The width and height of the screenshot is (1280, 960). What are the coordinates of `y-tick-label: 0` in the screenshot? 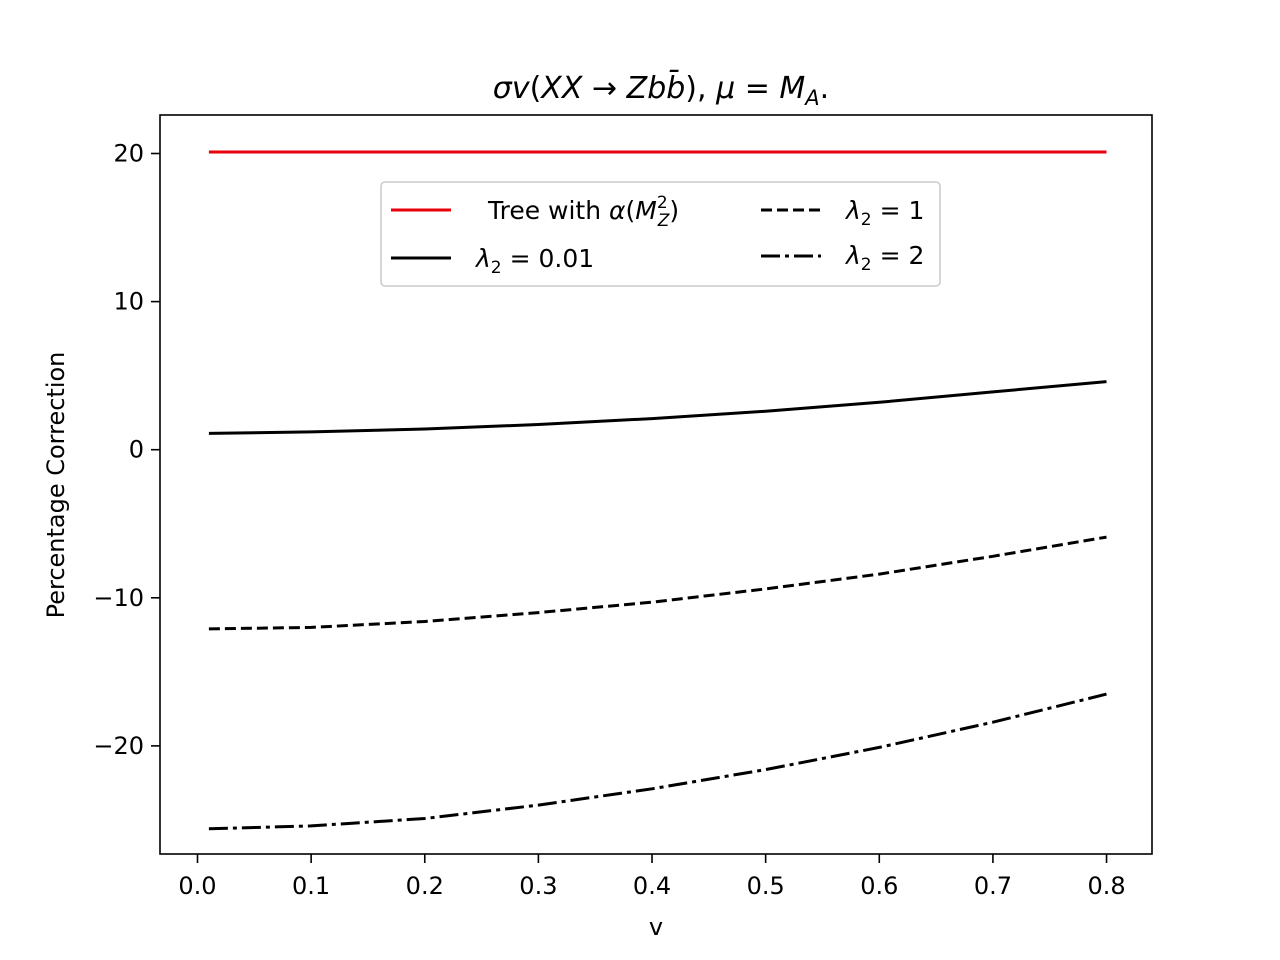 It's located at (136, 450).